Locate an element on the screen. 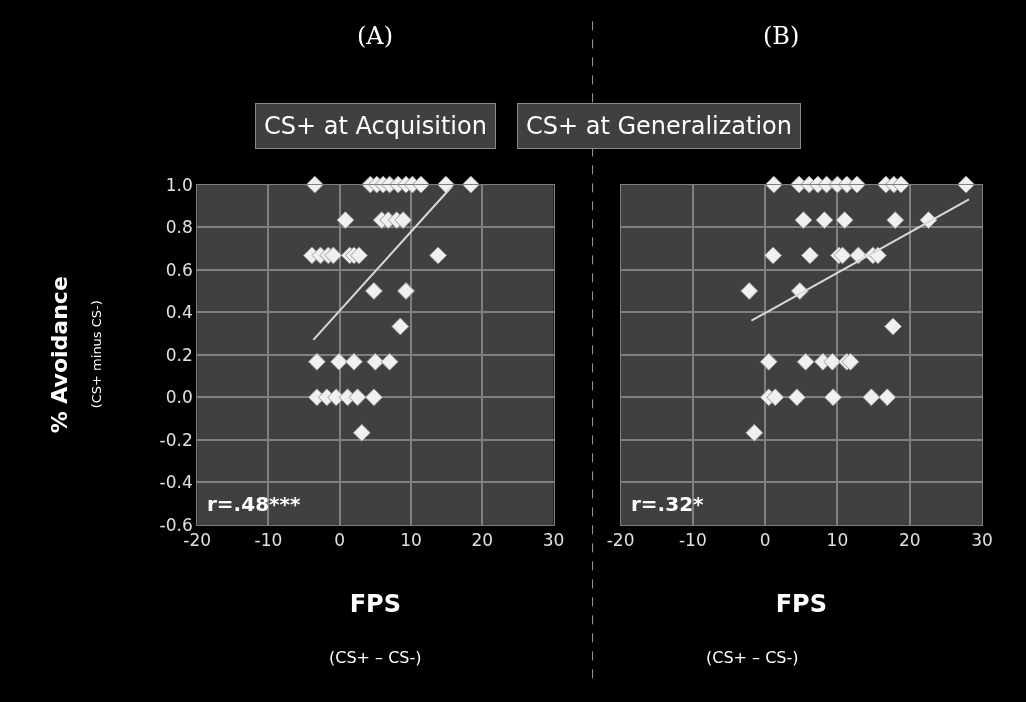  y-tick-label: -0.4 is located at coordinates (176, 482).